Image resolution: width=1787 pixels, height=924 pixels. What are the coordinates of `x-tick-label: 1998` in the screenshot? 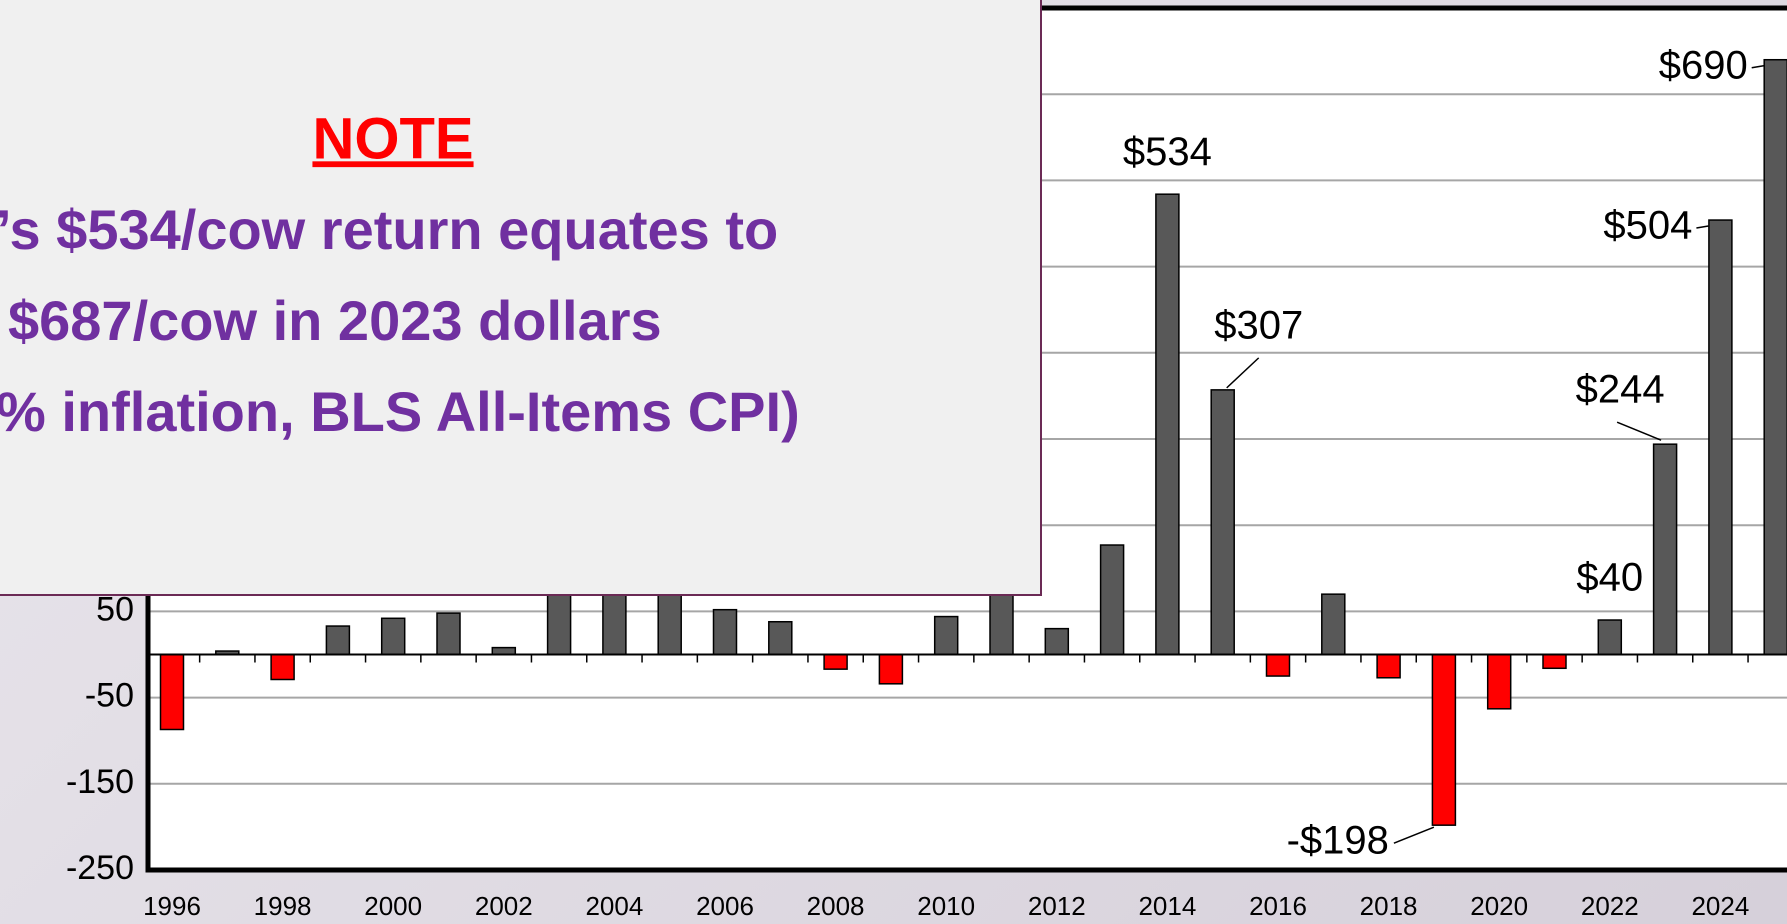 It's located at (283, 906).